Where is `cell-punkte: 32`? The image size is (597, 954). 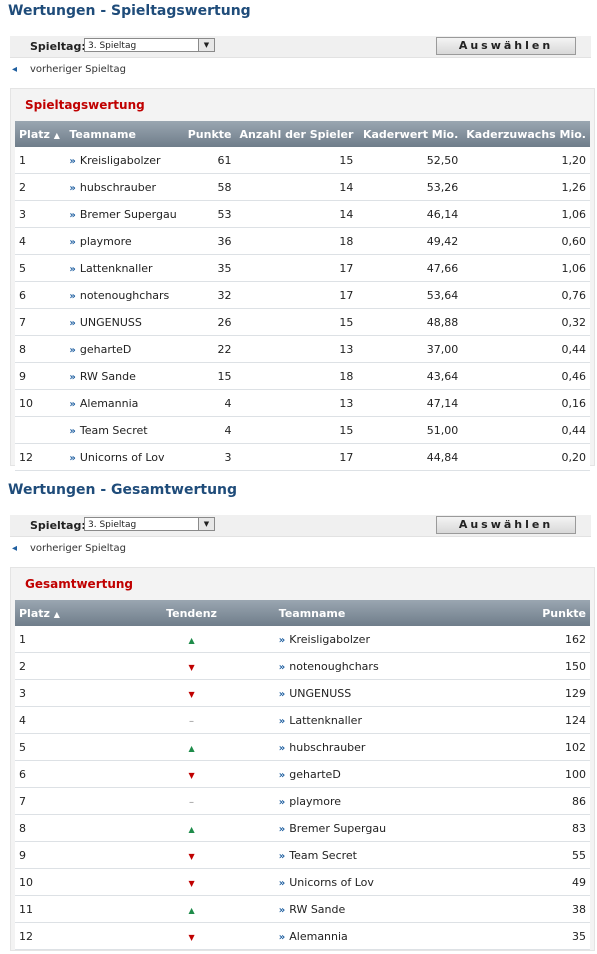 cell-punkte: 32 is located at coordinates (209, 295).